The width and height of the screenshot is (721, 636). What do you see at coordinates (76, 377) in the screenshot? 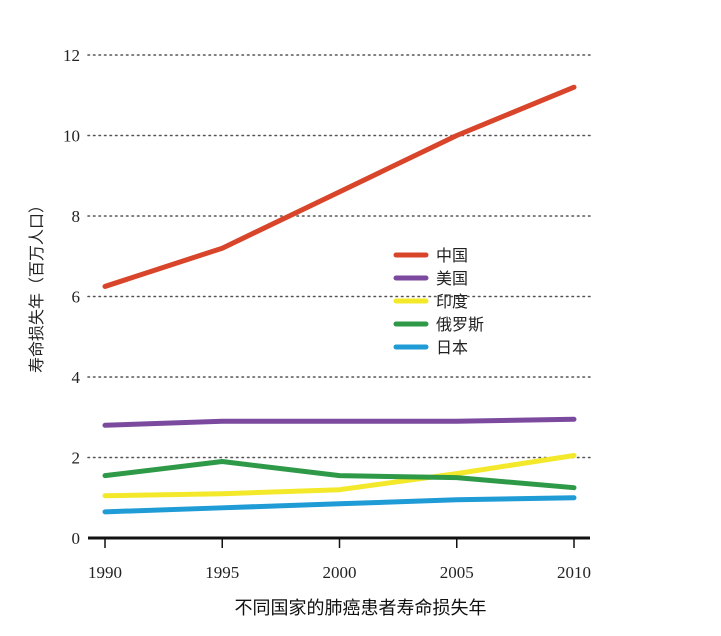
I see `y-tick-label: 4` at bounding box center [76, 377].